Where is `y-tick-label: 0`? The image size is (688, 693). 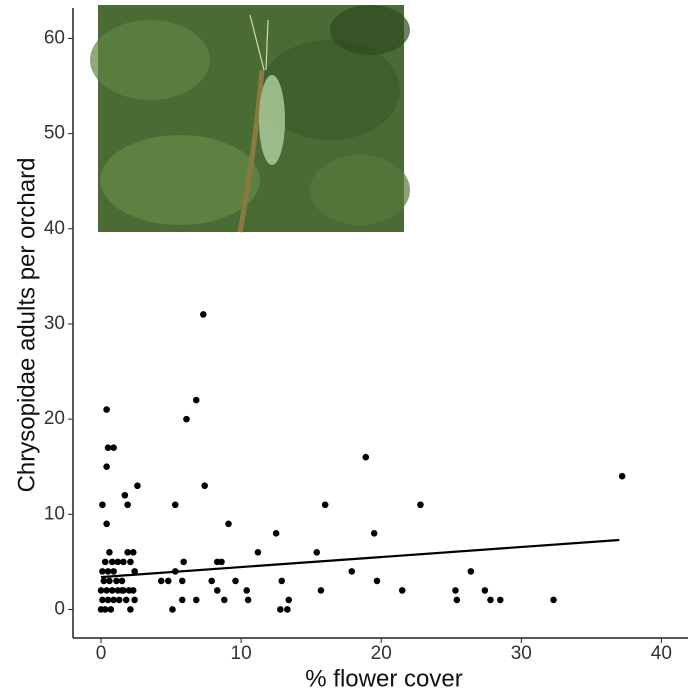 y-tick-label: 0 is located at coordinates (59, 608).